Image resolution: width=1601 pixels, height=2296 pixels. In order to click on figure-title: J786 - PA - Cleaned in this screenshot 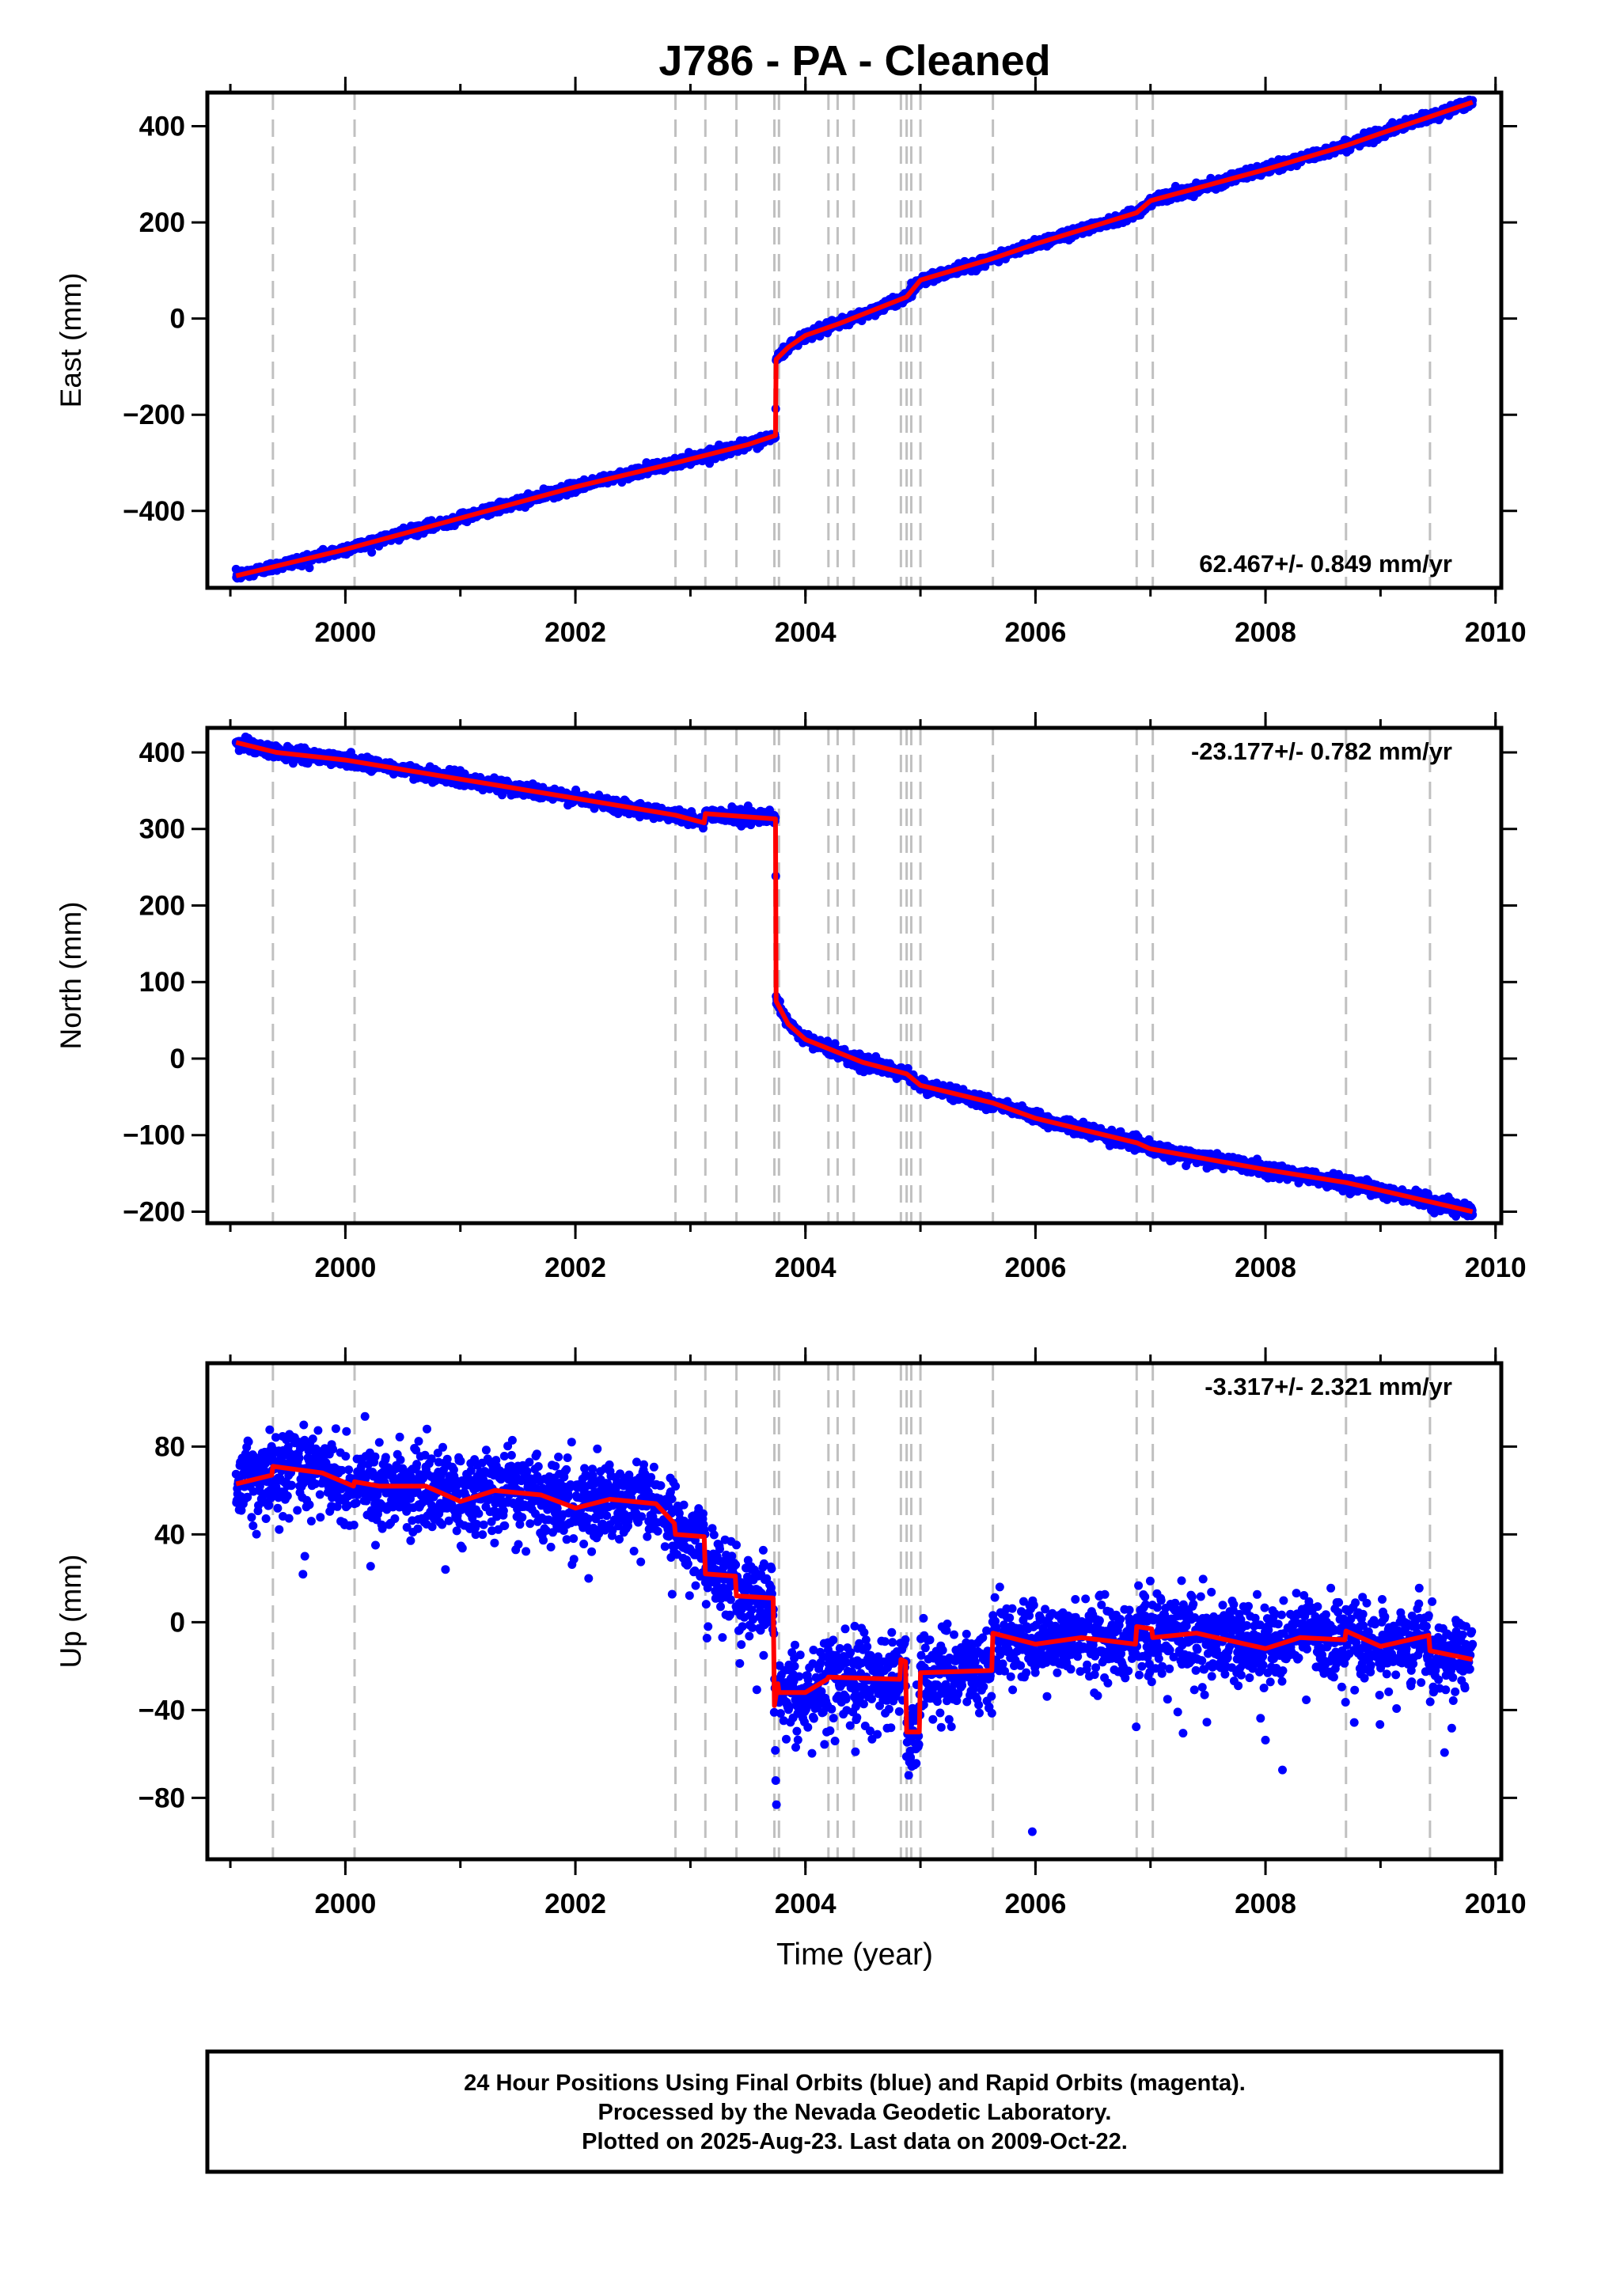, I will do `click(854, 61)`.